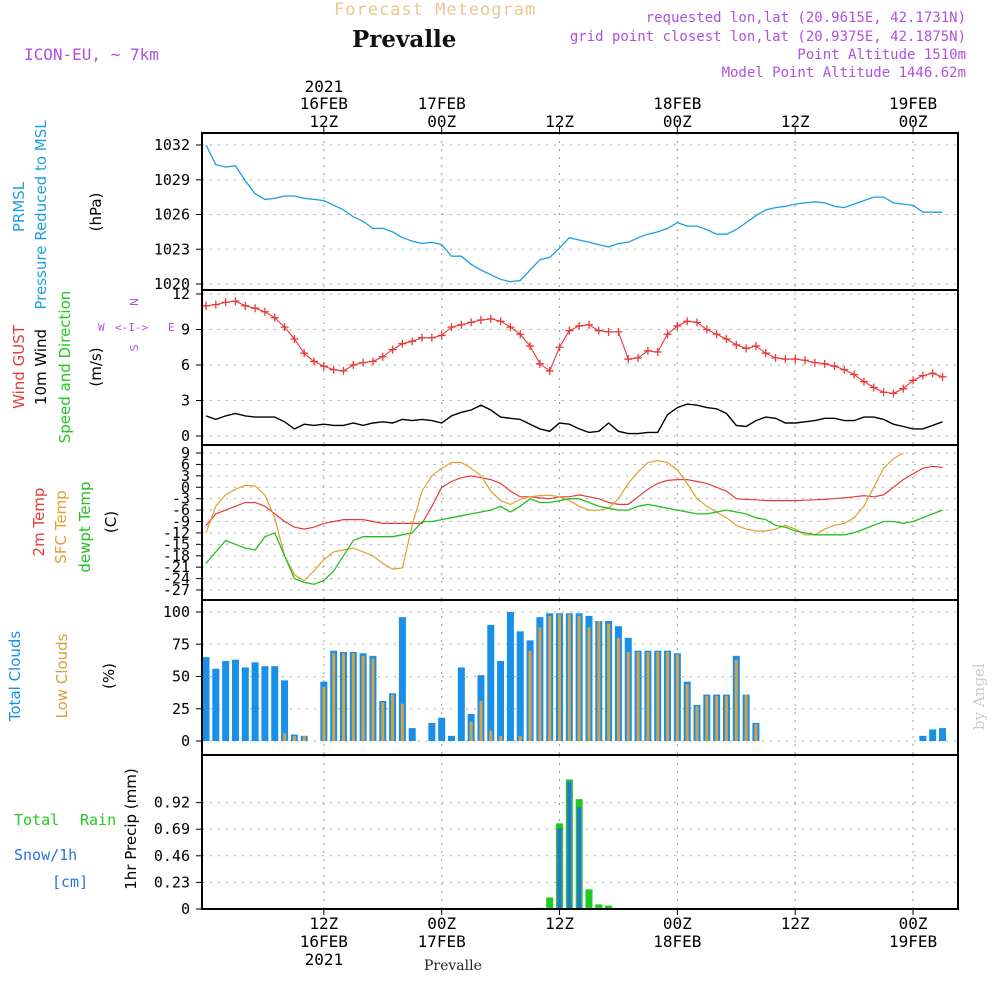 This screenshot has height=1000, width=1000. Describe the element at coordinates (574, 497) in the screenshot. I see `t2m-line` at that location.